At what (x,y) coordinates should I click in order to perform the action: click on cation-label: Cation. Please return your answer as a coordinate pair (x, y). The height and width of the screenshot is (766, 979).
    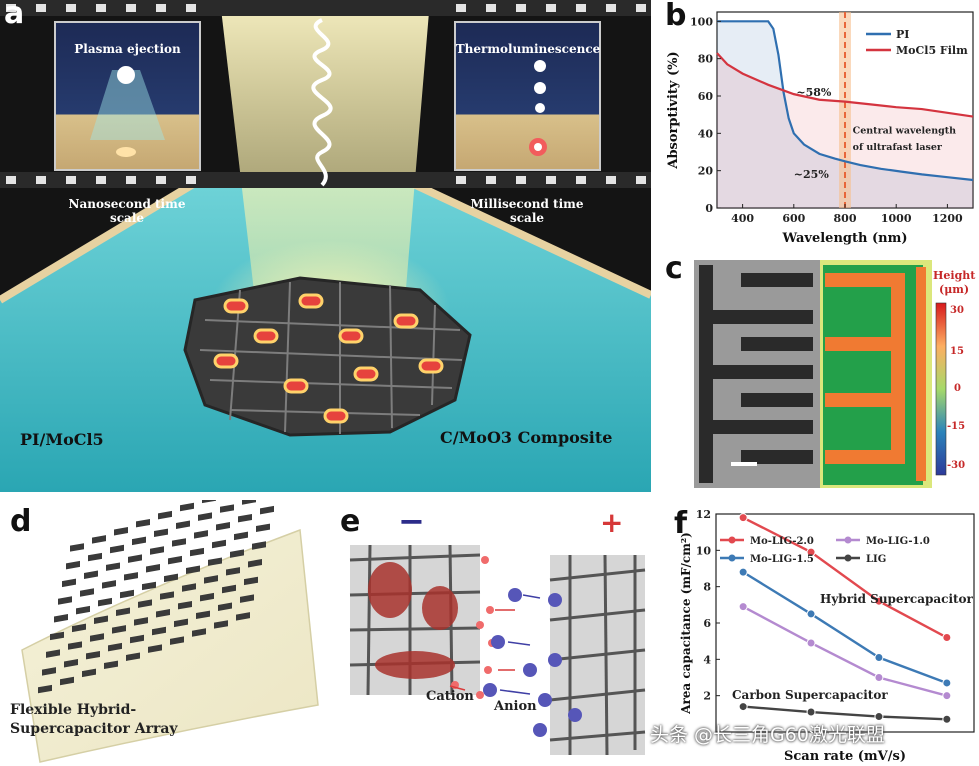
    Looking at the image, I should click on (450, 696).